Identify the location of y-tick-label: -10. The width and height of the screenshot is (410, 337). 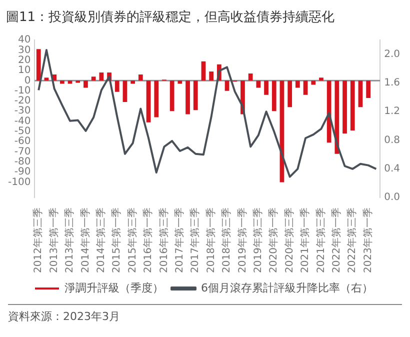
(22, 90).